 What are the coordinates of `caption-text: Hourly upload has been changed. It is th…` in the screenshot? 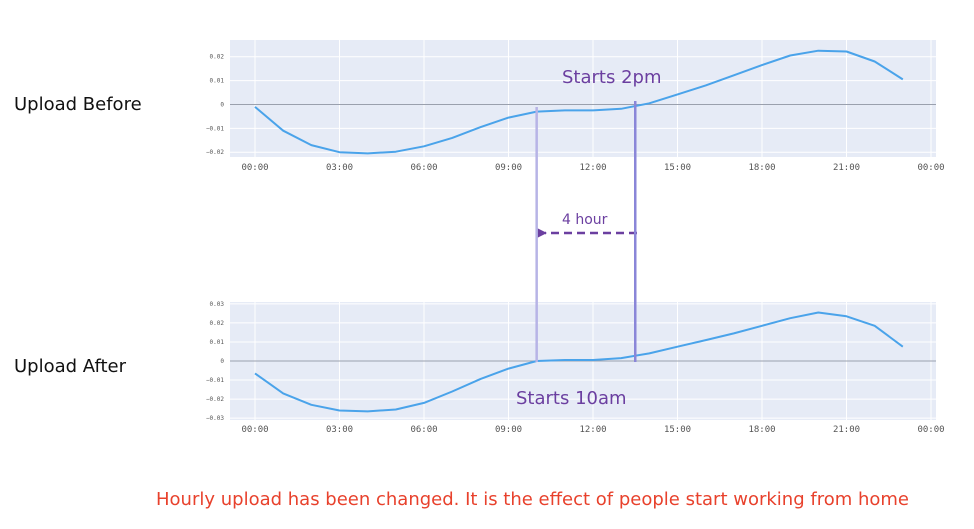 It's located at (532, 499).